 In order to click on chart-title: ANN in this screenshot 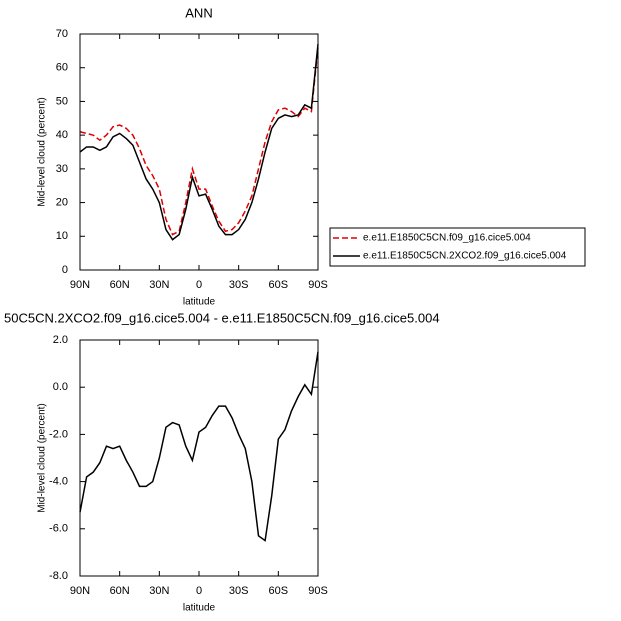, I will do `click(198, 12)`.